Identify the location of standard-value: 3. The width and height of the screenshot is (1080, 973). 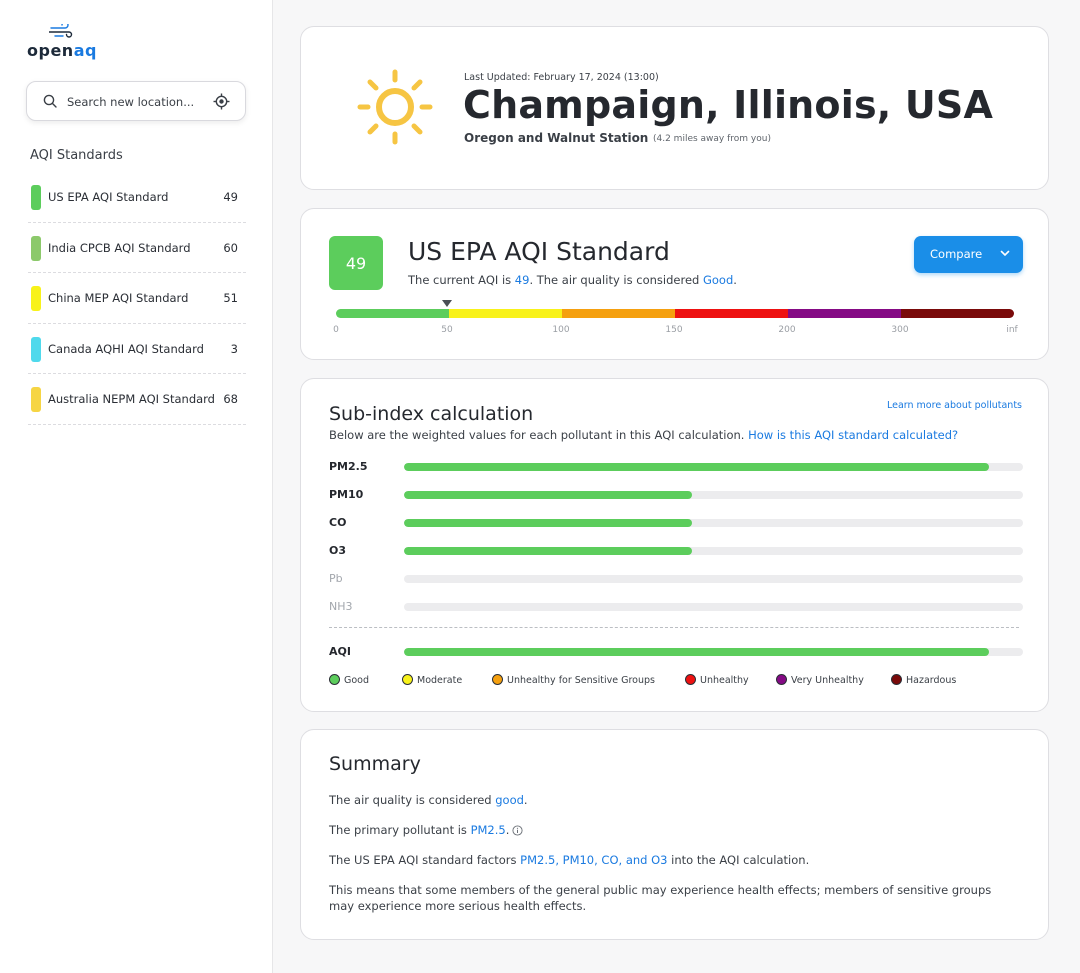
(234, 348).